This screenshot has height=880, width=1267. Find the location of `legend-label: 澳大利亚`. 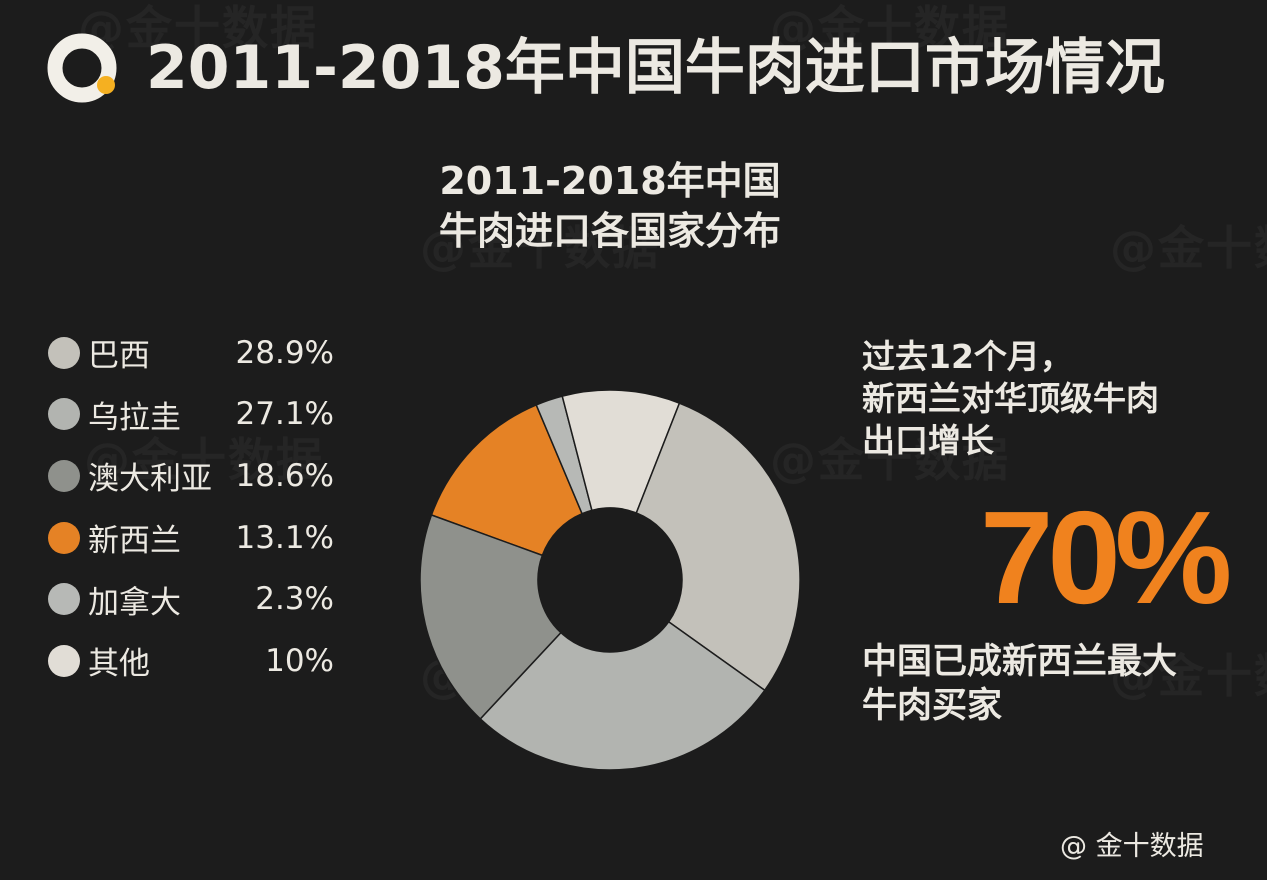

legend-label: 澳大利亚 is located at coordinates (150, 479).